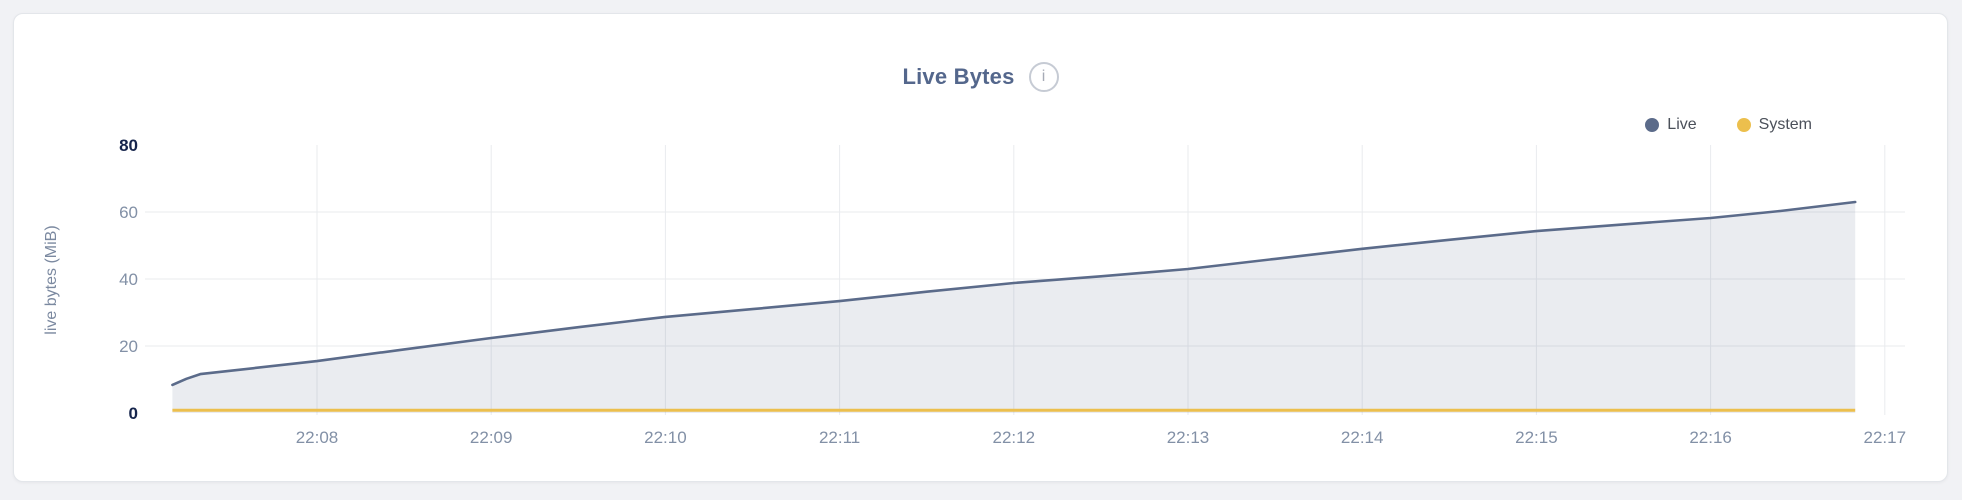 The height and width of the screenshot is (500, 1962). I want to click on y-axis-title: live bytes (MiB), so click(51, 279).